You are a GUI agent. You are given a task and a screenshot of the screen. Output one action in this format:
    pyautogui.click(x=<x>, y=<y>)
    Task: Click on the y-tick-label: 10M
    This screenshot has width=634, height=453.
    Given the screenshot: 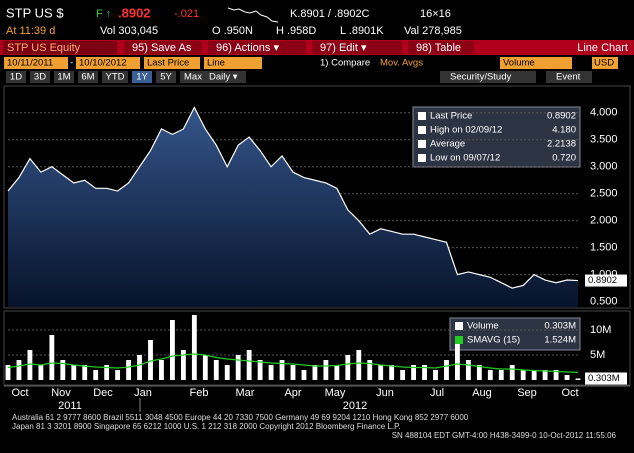 What is the action you would take?
    pyautogui.click(x=600, y=330)
    